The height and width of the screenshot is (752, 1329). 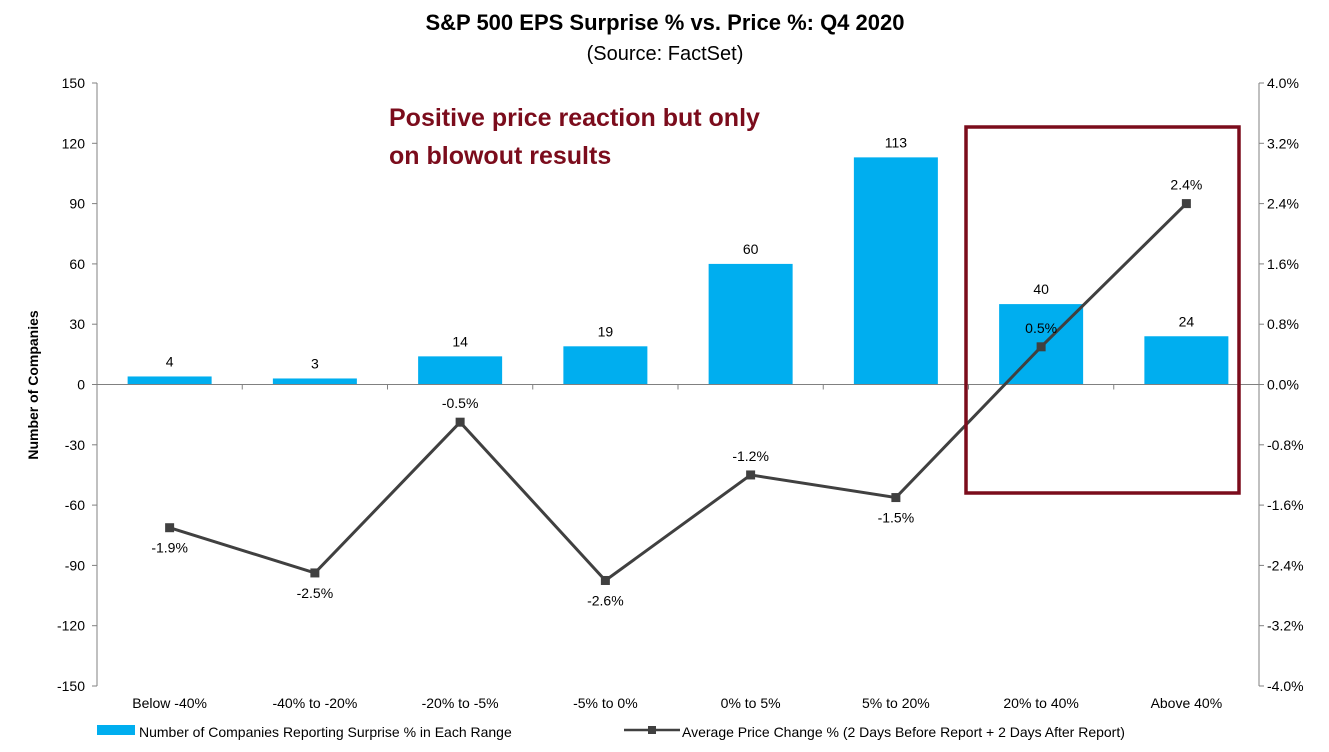 I want to click on chart-subtitle: (Source: FactSet), so click(x=665, y=54).